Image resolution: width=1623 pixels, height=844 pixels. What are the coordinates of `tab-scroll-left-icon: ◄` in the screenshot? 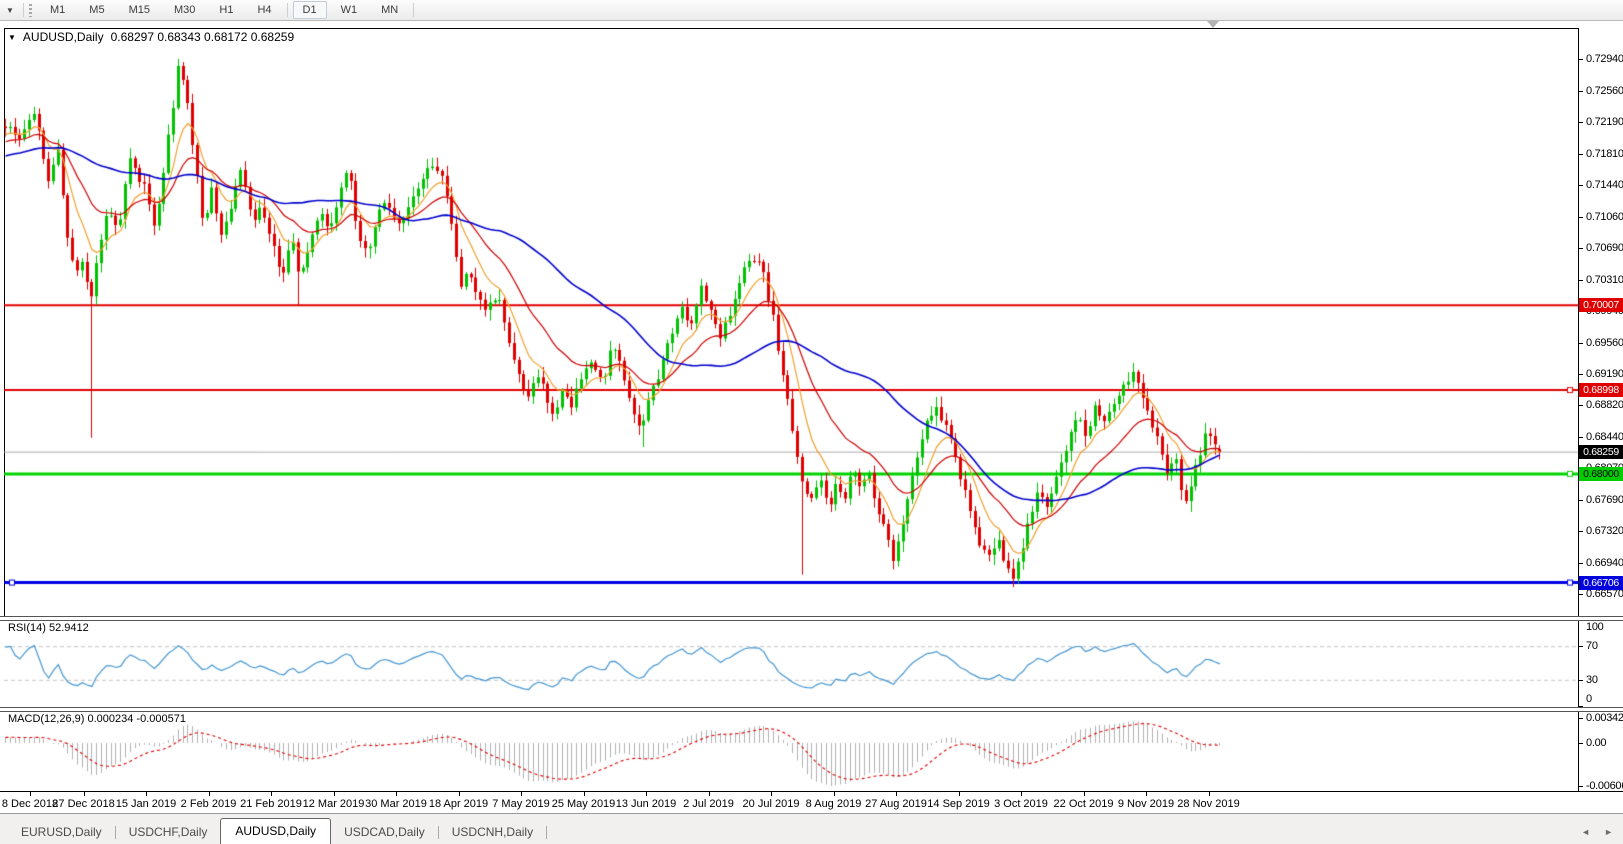 It's located at (1586, 832).